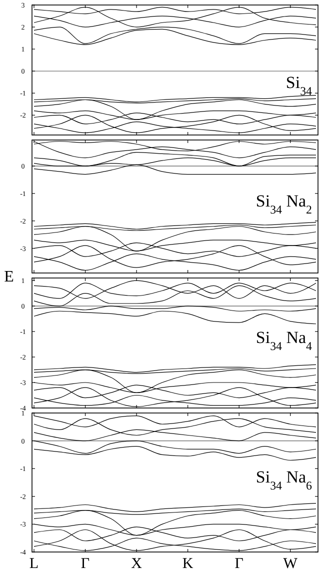 This screenshot has width=324, height=573. Describe the element at coordinates (284, 480) in the screenshot. I see `annotation: Si$_{34}$ Na$_{6}$` at that location.